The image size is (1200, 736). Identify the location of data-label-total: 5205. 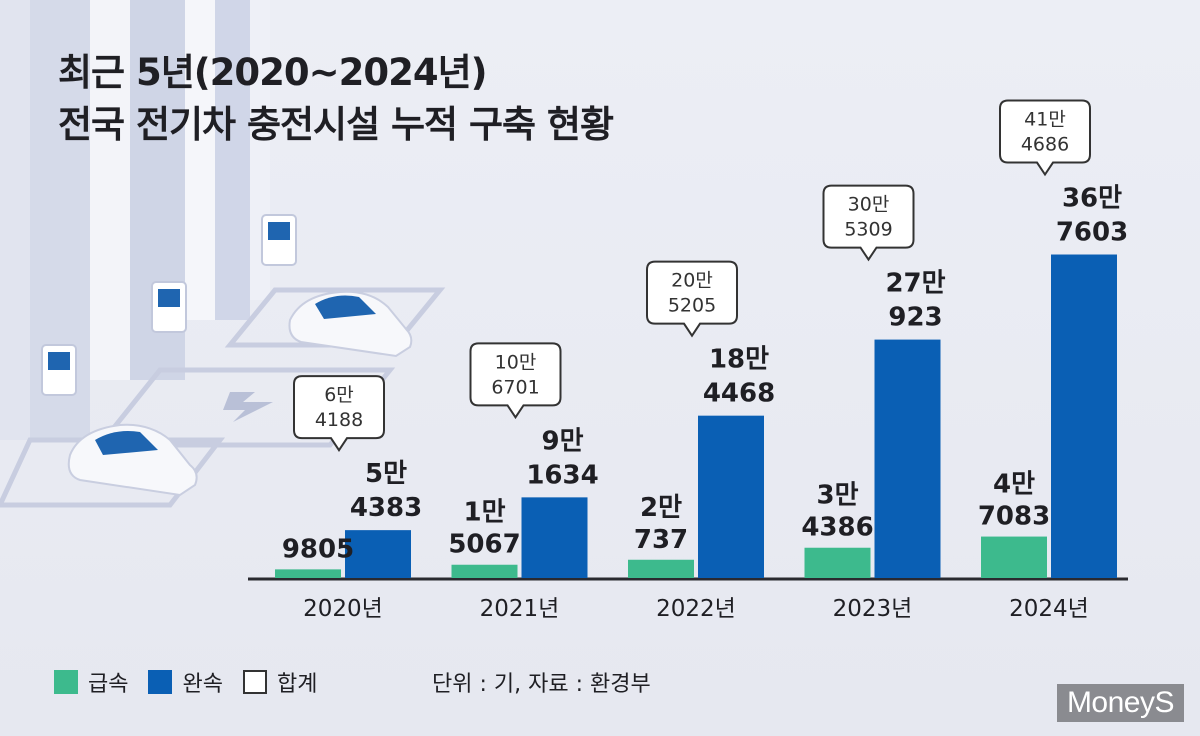
(692, 306).